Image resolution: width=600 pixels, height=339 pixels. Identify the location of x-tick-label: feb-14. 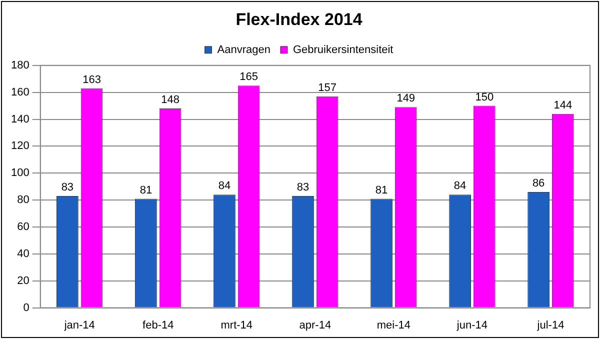
(158, 325).